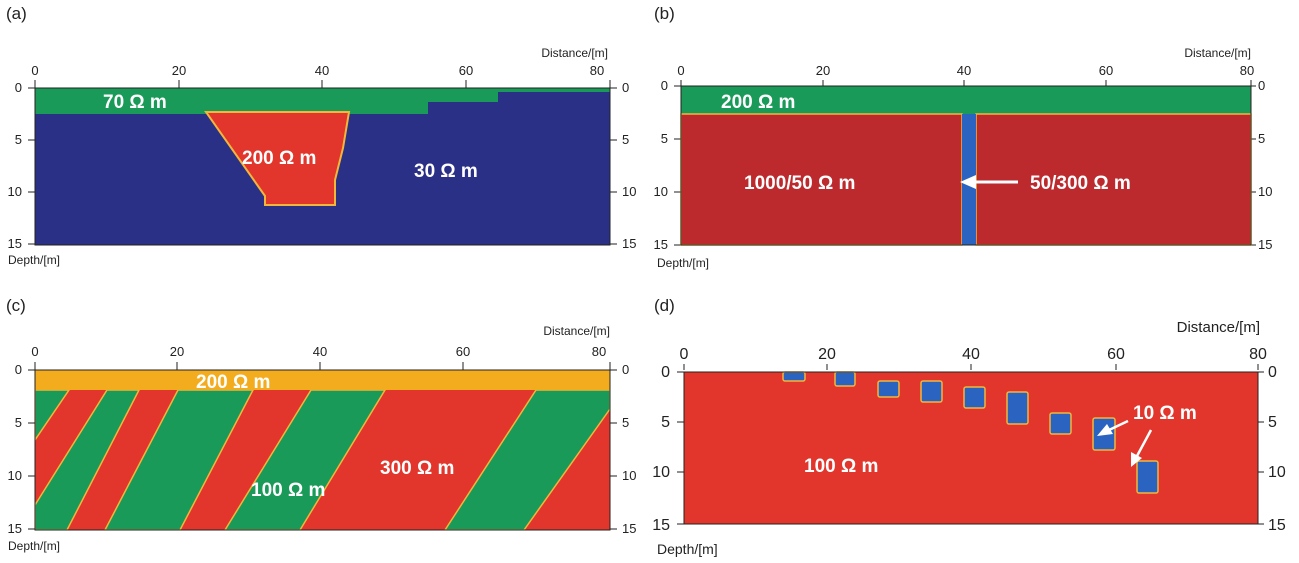 The width and height of the screenshot is (1299, 563). Describe the element at coordinates (463, 351) in the screenshot. I see `panel-c-x-tick: 60` at that location.